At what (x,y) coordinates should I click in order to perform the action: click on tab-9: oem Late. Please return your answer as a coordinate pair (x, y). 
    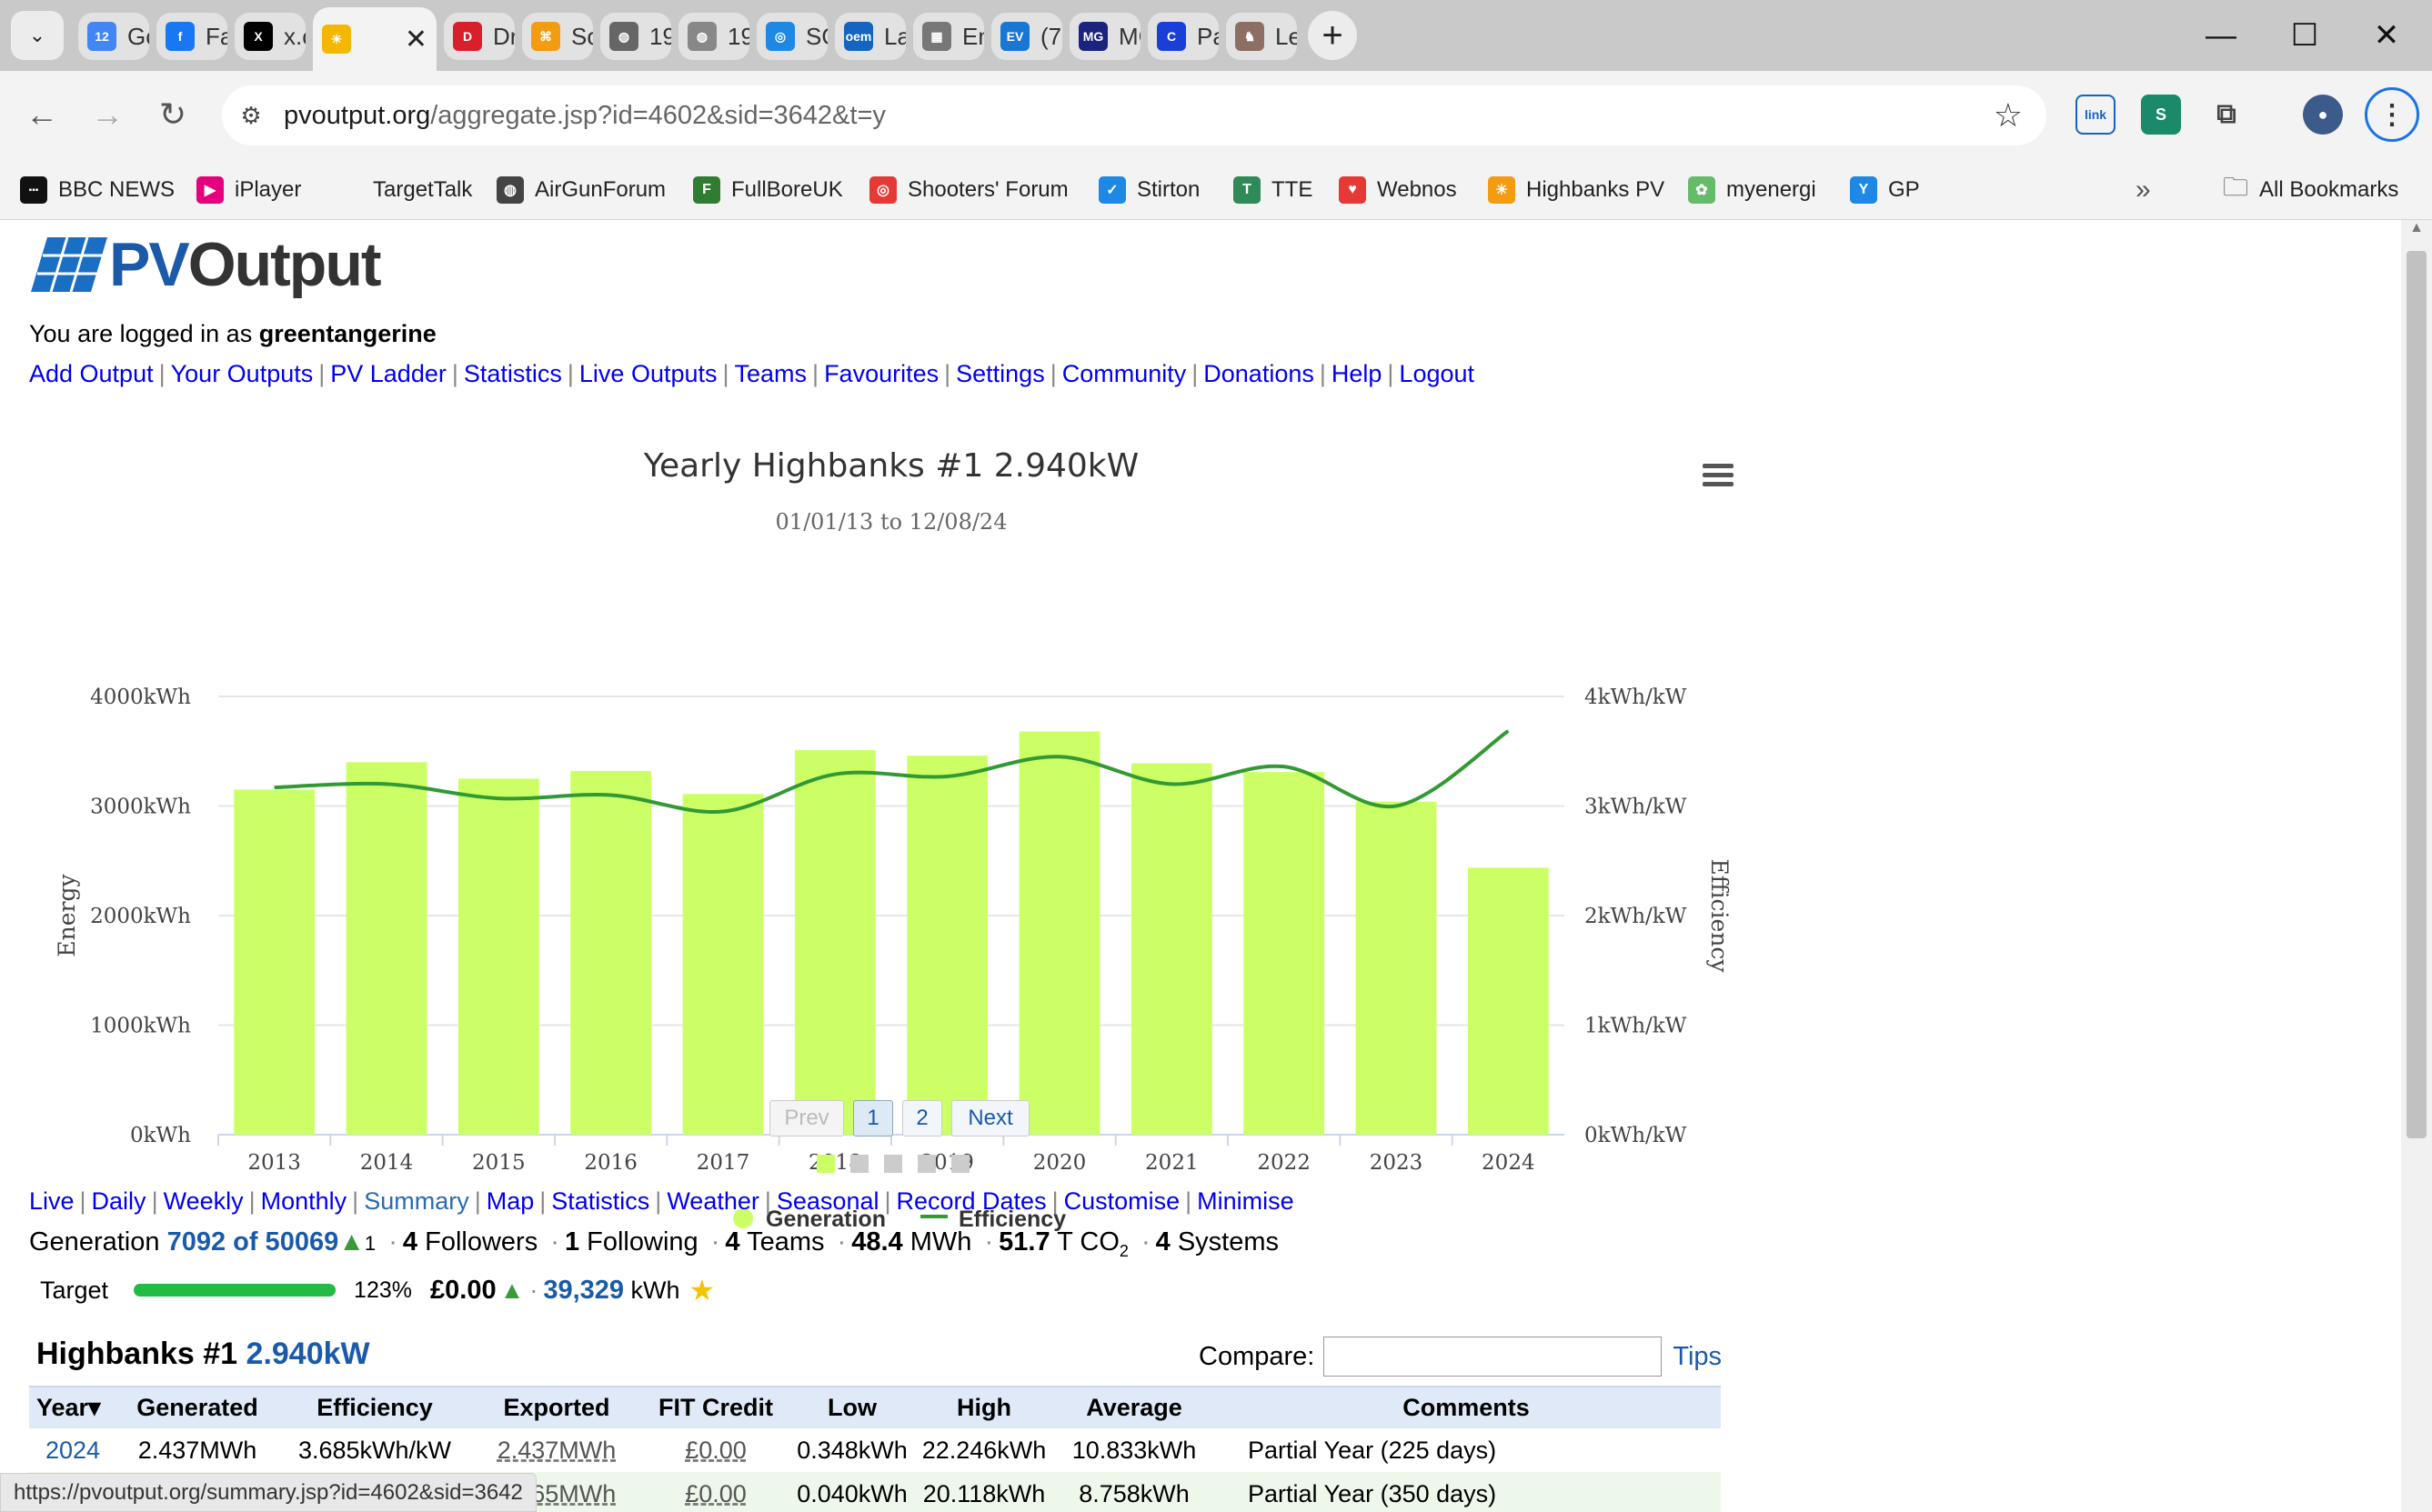
    Looking at the image, I should click on (870, 36).